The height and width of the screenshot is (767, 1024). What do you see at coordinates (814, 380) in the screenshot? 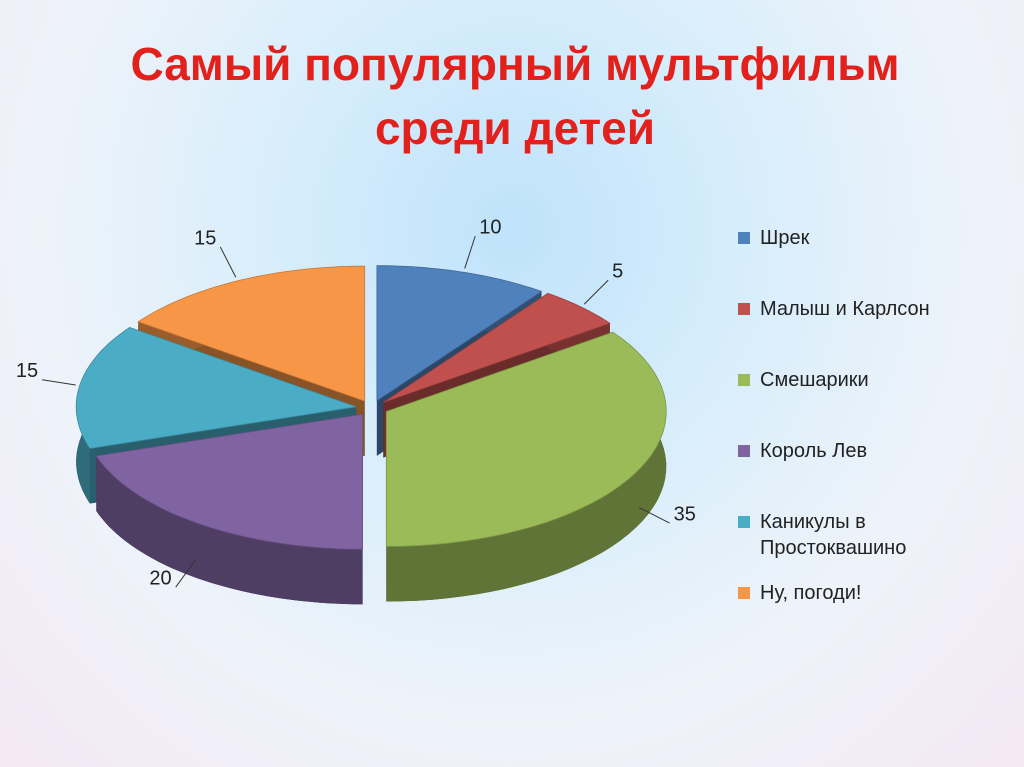
I see `legend-label: Смешарики` at bounding box center [814, 380].